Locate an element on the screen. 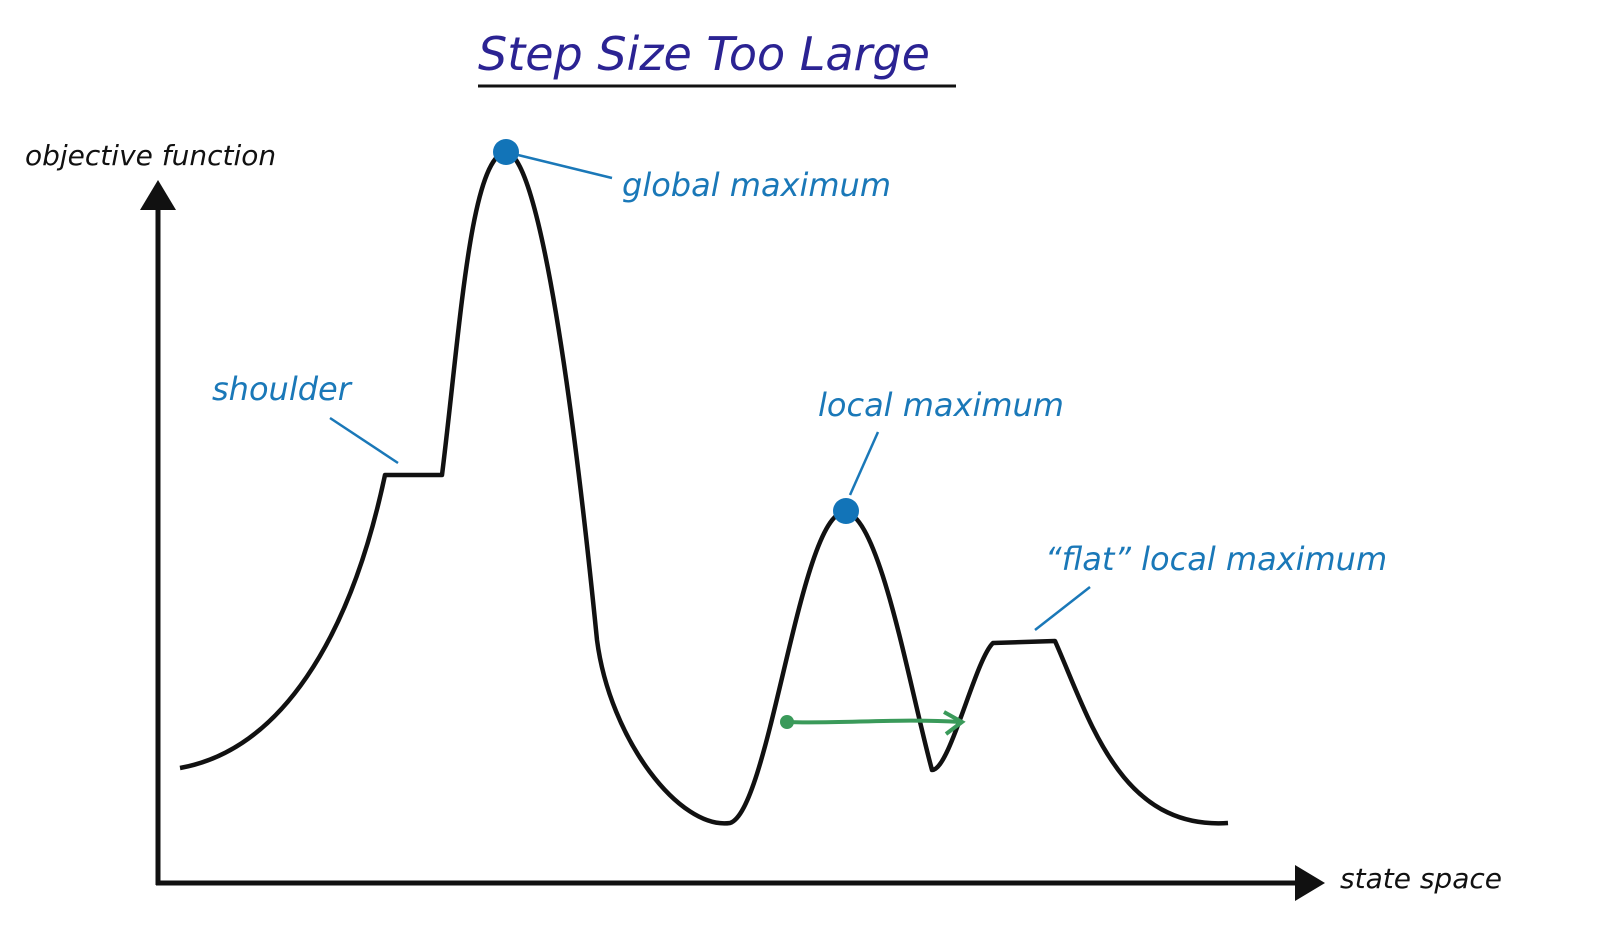 The image size is (1600, 935). y-axis-label: objective function is located at coordinates (150, 155).